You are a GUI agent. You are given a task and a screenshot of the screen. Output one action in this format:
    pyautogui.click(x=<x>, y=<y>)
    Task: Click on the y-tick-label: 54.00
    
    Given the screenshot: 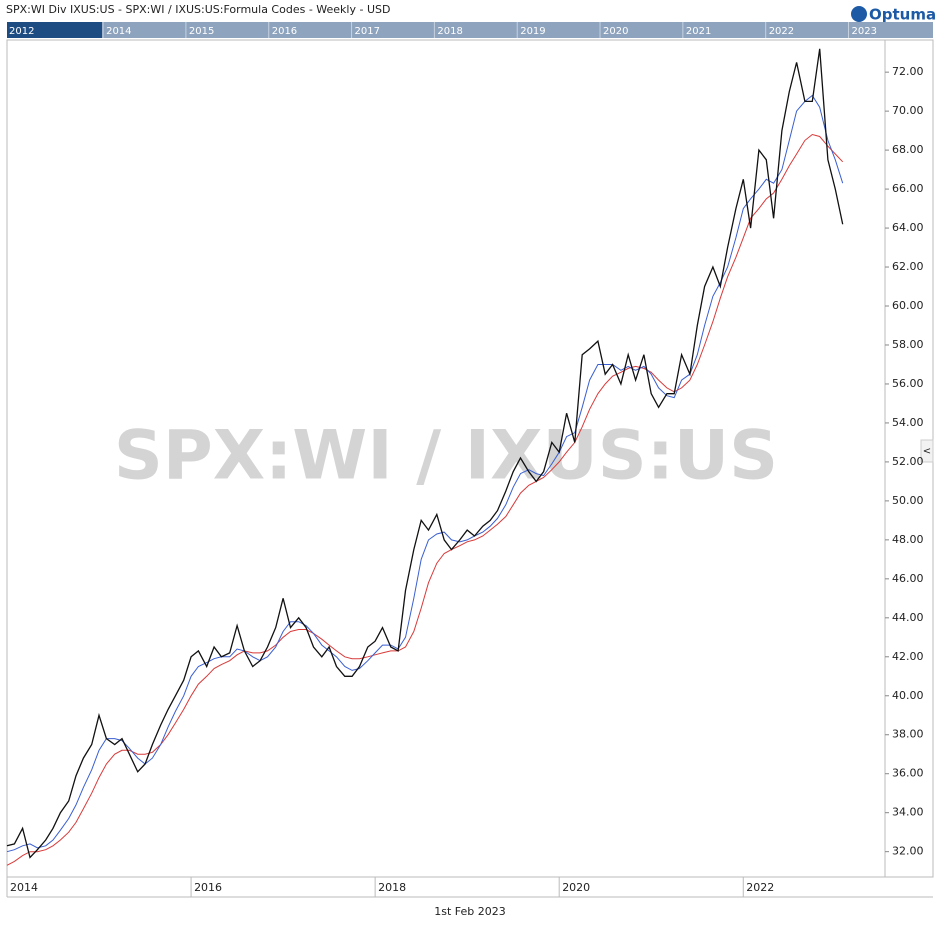 What is the action you would take?
    pyautogui.click(x=908, y=422)
    